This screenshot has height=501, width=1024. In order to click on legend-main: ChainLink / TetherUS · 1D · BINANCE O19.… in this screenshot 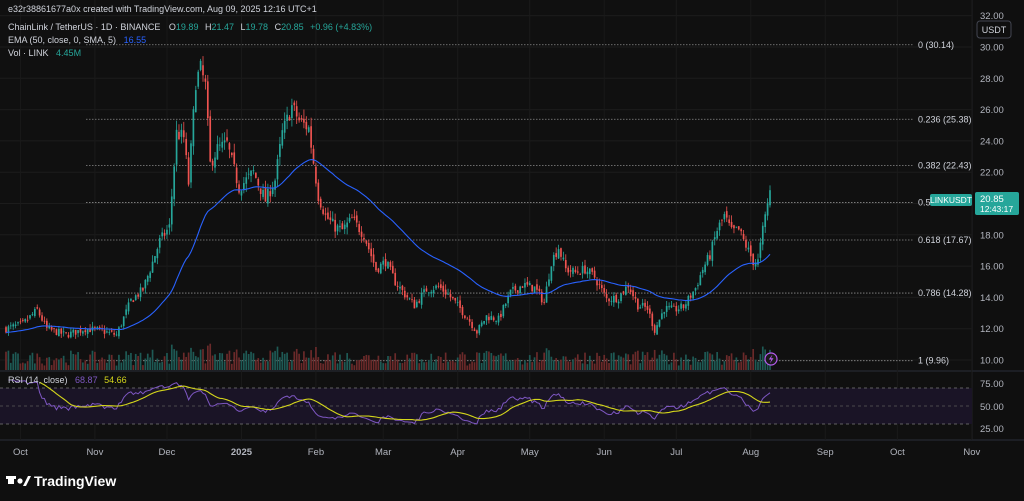, I will do `click(190, 27)`.